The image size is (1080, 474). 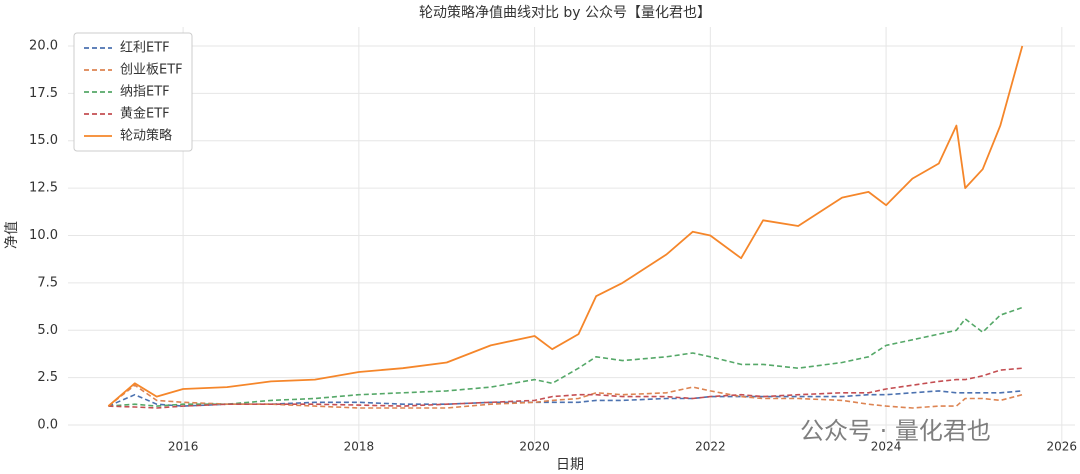 I want to click on legend: 红利ETF 创业板ETF 纳指ETF 黄金ETF 轮动策略, so click(x=133, y=92).